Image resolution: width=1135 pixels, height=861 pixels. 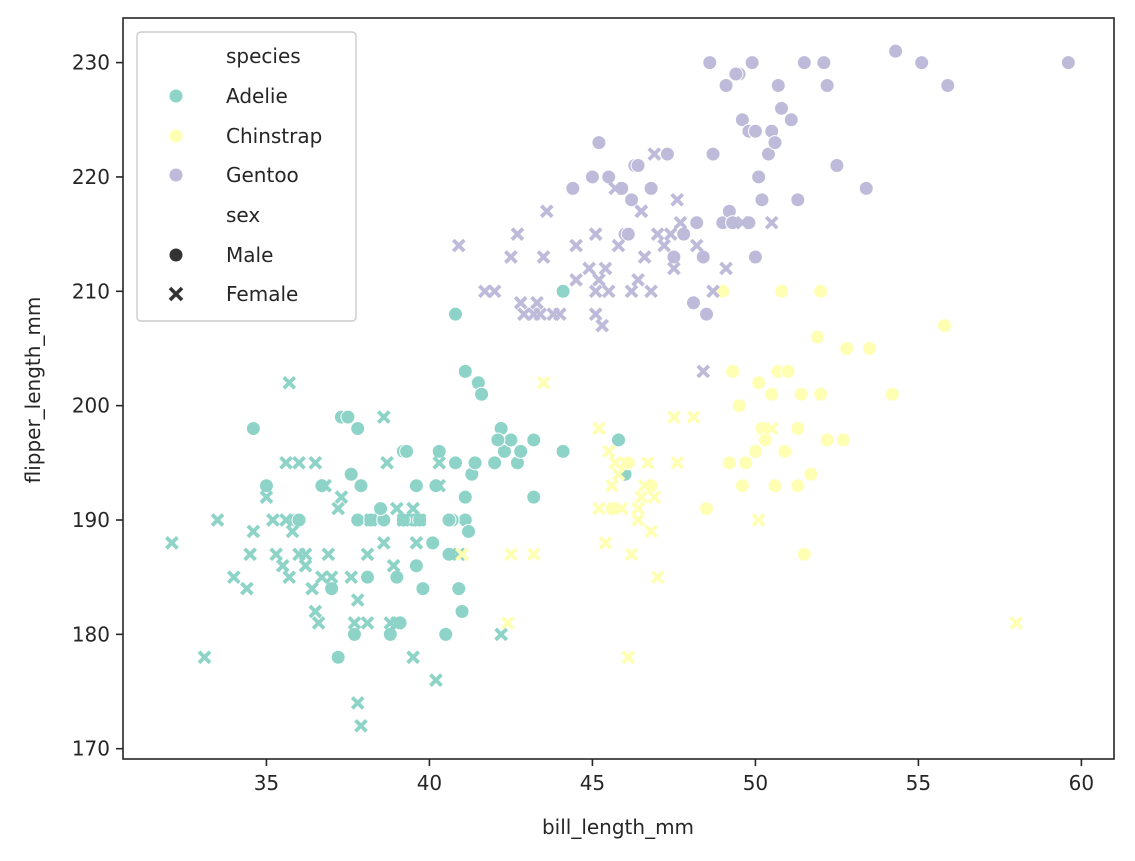 I want to click on x-axis-label: bill_length_mm, so click(x=618, y=827).